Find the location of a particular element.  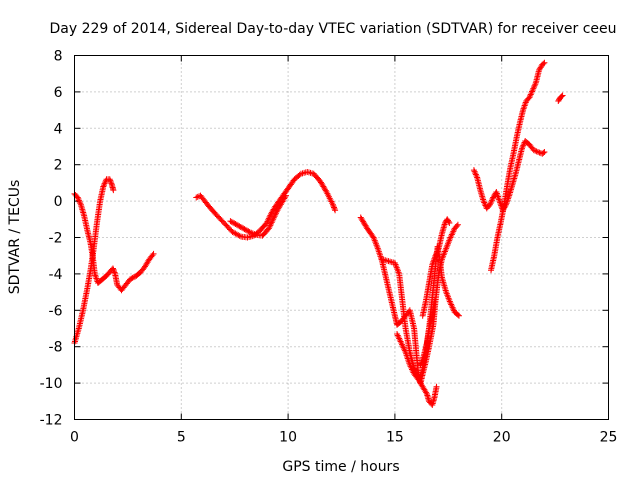

y-tick-label: 8 is located at coordinates (58, 57).